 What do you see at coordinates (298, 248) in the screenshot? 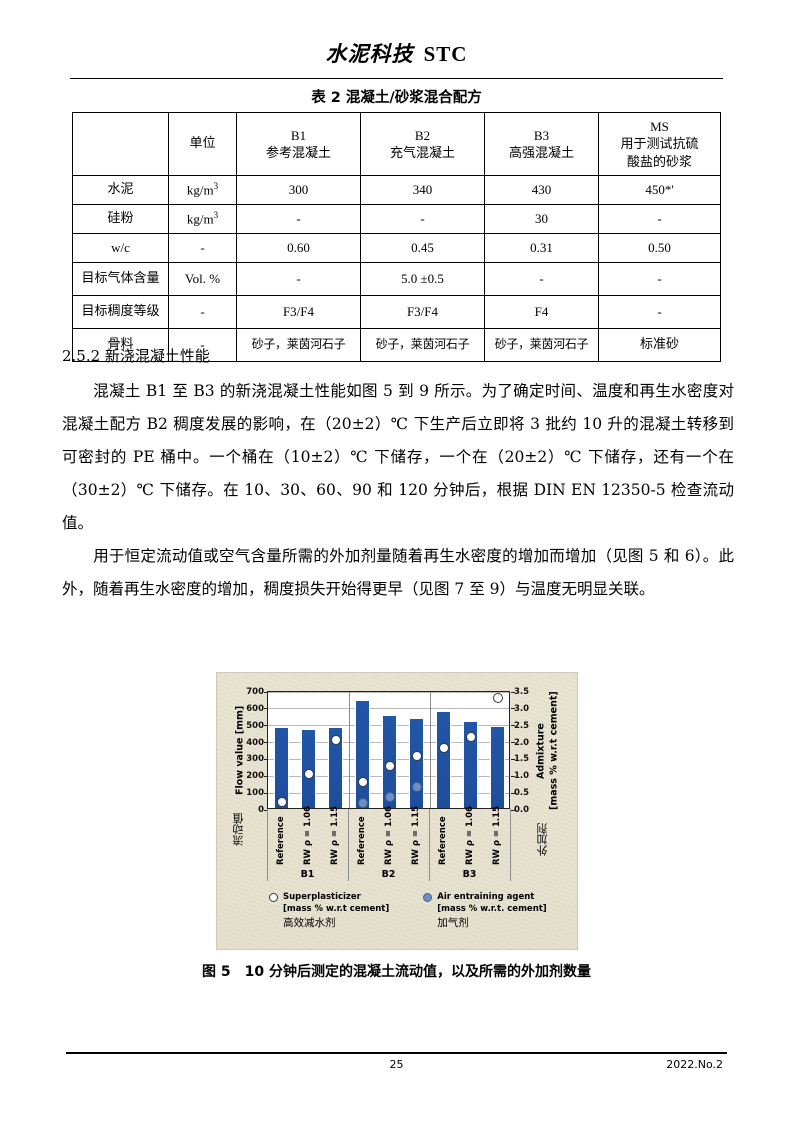
I see `cell-b1: 0.60` at bounding box center [298, 248].